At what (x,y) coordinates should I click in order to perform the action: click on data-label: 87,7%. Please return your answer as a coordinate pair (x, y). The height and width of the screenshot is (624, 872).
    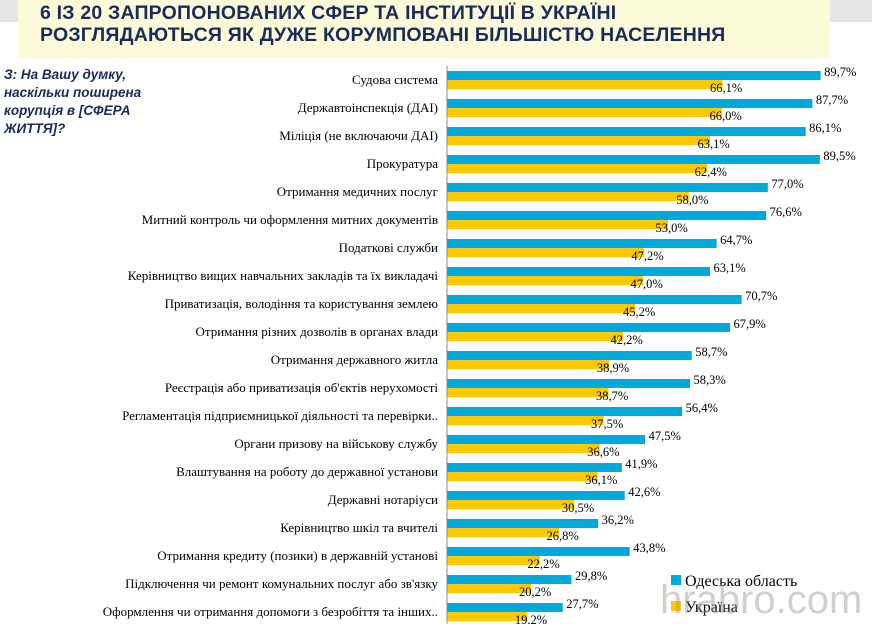
    Looking at the image, I should click on (832, 100).